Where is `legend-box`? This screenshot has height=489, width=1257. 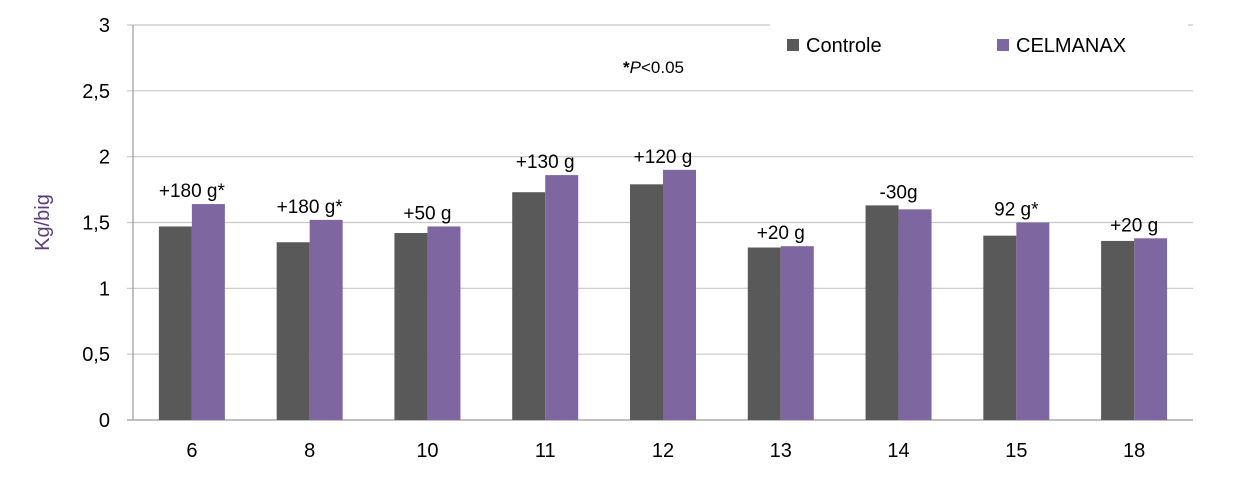
legend-box is located at coordinates (979, 44).